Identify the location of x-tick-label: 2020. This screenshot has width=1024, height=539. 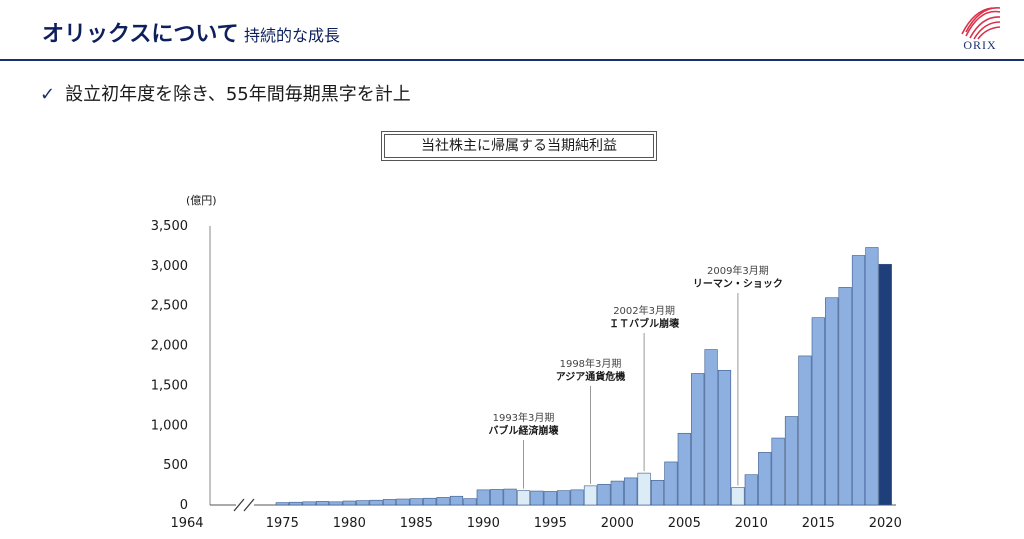
(885, 523).